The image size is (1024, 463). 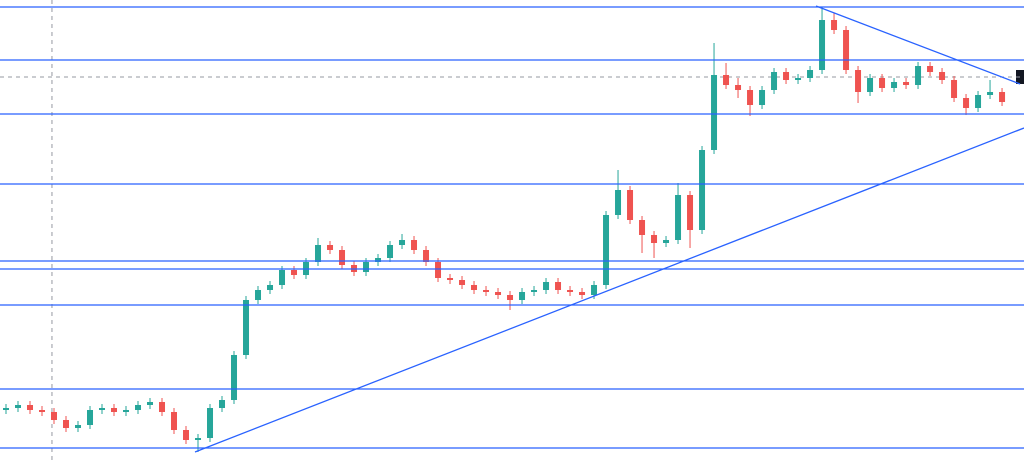 What do you see at coordinates (918, 45) in the screenshot?
I see `trend-line` at bounding box center [918, 45].